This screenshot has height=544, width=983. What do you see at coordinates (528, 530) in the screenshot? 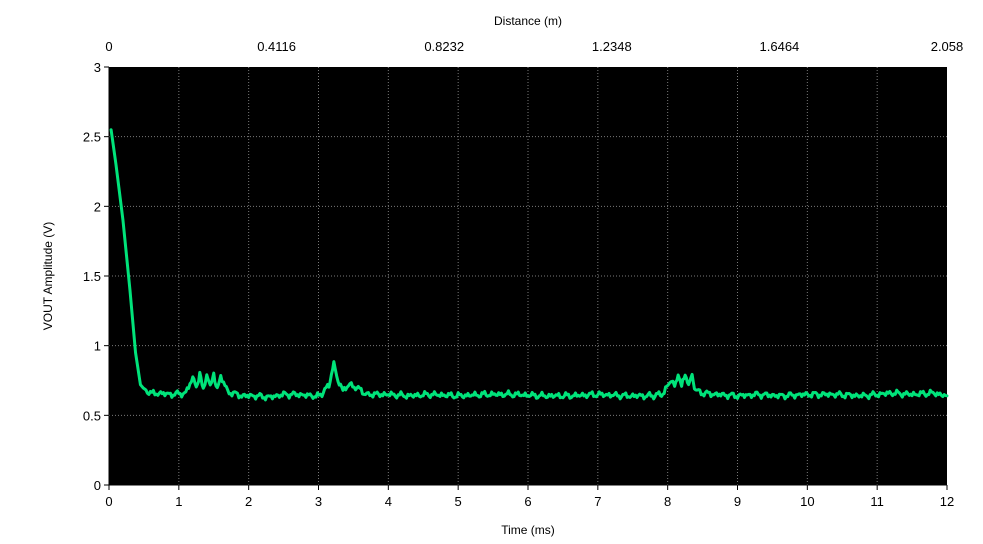
I see `x-axis-title: Time (ms)` at bounding box center [528, 530].